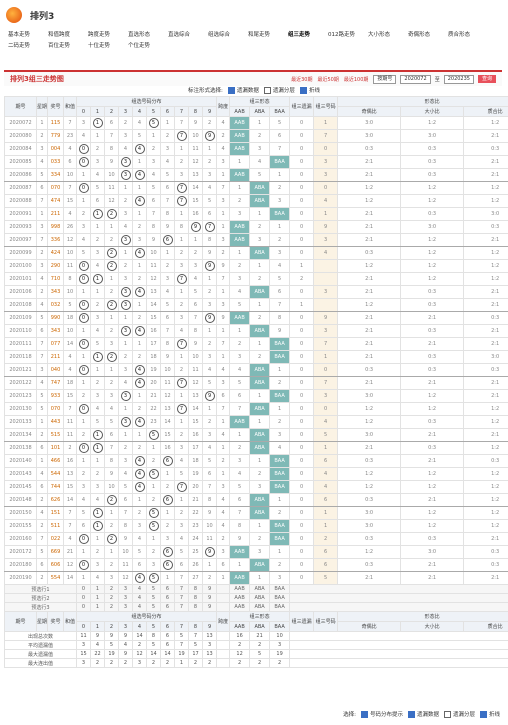 Image resolution: width=508 pixels, height=725 pixels. I want to click on cell: 3:0, so click(432, 227).